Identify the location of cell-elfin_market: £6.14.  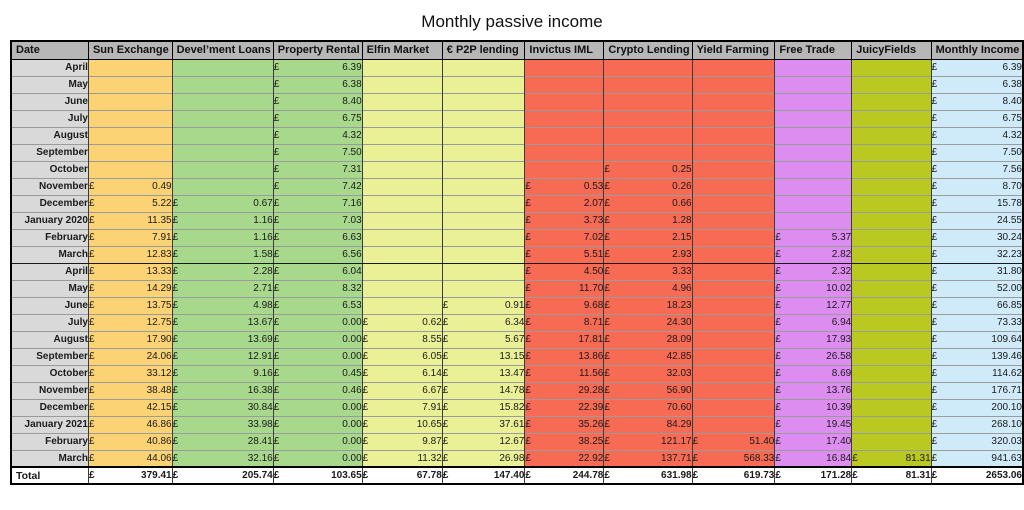
(402, 373).